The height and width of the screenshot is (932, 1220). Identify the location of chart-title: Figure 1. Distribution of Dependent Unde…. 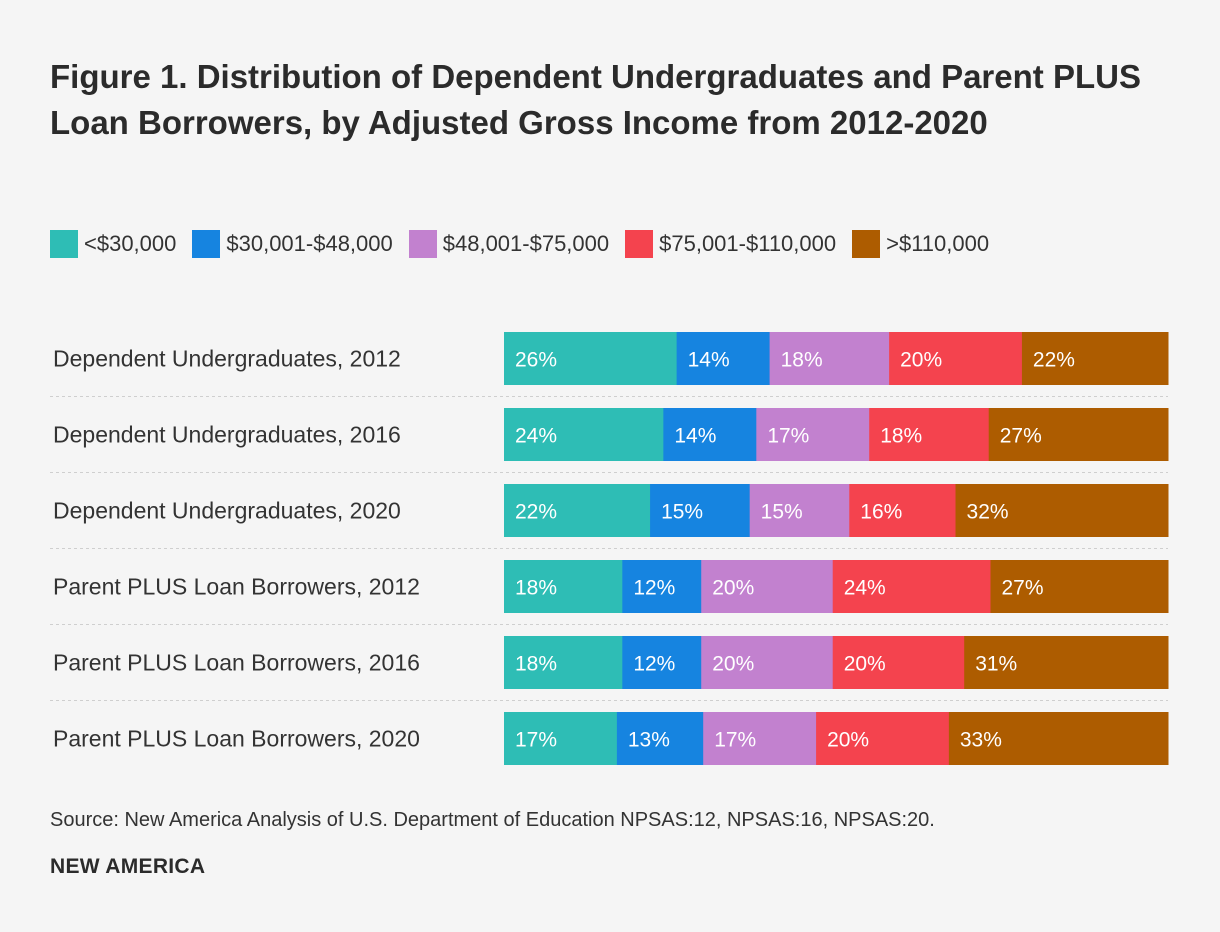
(595, 99).